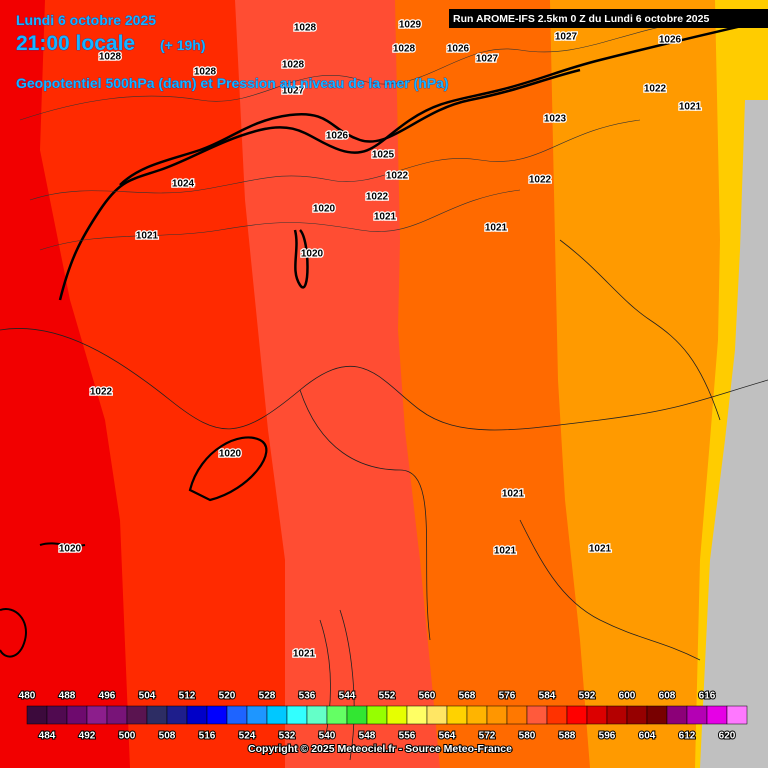  What do you see at coordinates (307, 696) in the screenshot?
I see `scale-label: 536` at bounding box center [307, 696].